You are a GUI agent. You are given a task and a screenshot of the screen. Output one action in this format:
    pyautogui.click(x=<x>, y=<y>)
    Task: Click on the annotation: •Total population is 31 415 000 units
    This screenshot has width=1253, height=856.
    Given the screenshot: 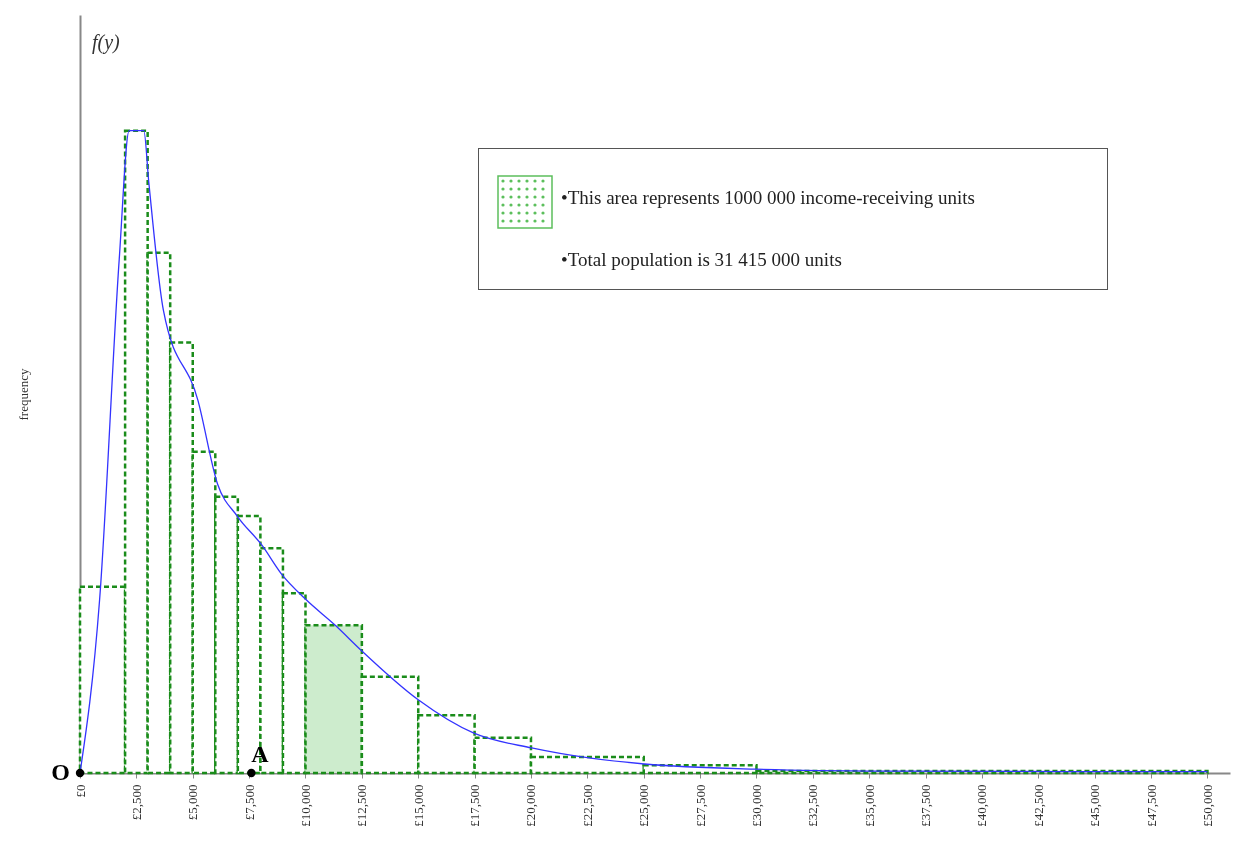 What is the action you would take?
    pyautogui.click(x=701, y=260)
    